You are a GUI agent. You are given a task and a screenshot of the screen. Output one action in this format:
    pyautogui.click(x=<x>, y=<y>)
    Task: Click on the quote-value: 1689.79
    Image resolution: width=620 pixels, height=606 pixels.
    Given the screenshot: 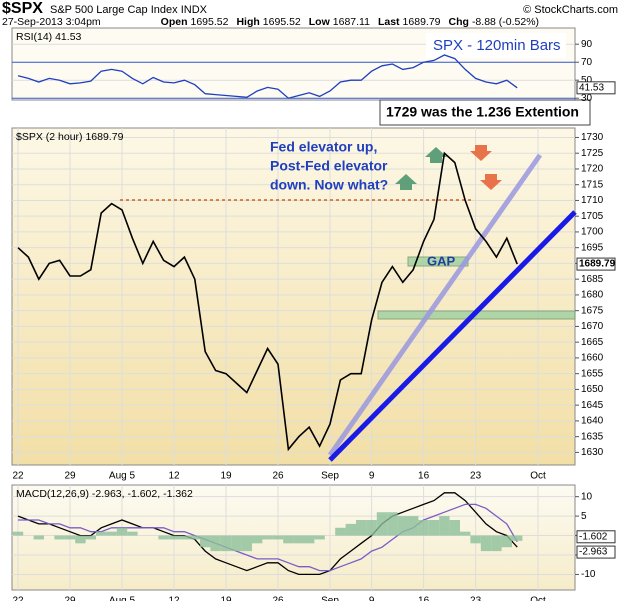 What is the action you would take?
    pyautogui.click(x=422, y=22)
    